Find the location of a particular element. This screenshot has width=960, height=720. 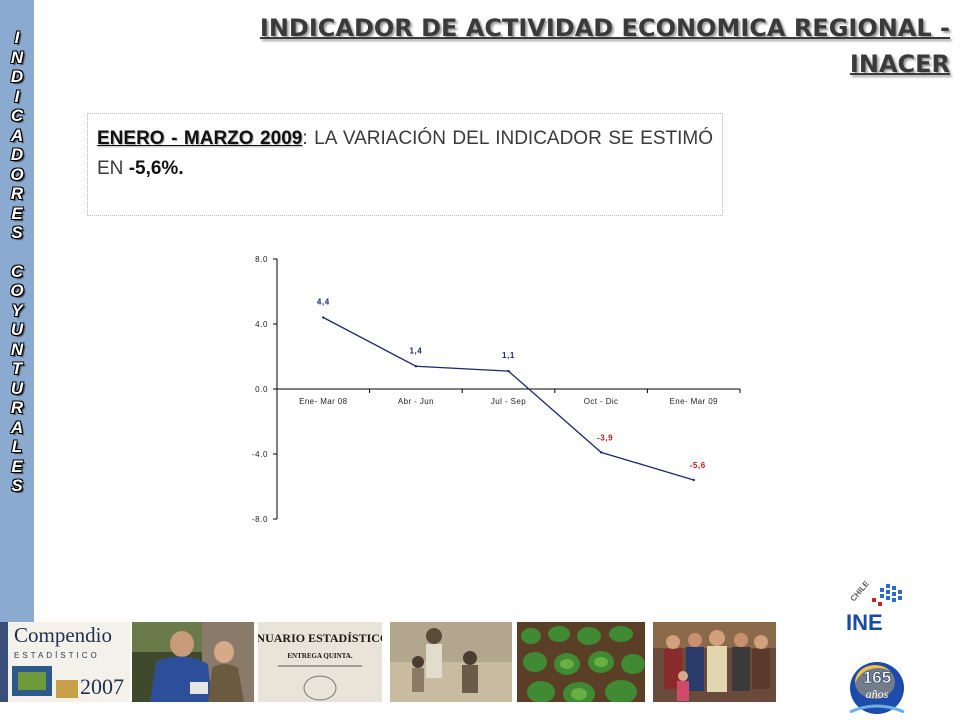

compendio-year: 2007 is located at coordinates (102, 686).